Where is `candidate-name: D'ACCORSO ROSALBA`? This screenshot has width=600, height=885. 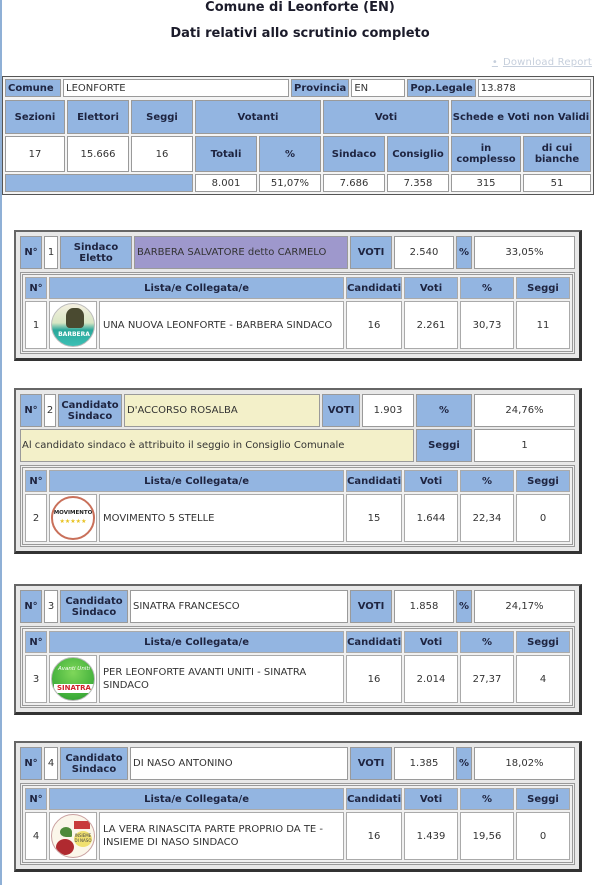
candidate-name: D'ACCORSO ROSALBA is located at coordinates (222, 410).